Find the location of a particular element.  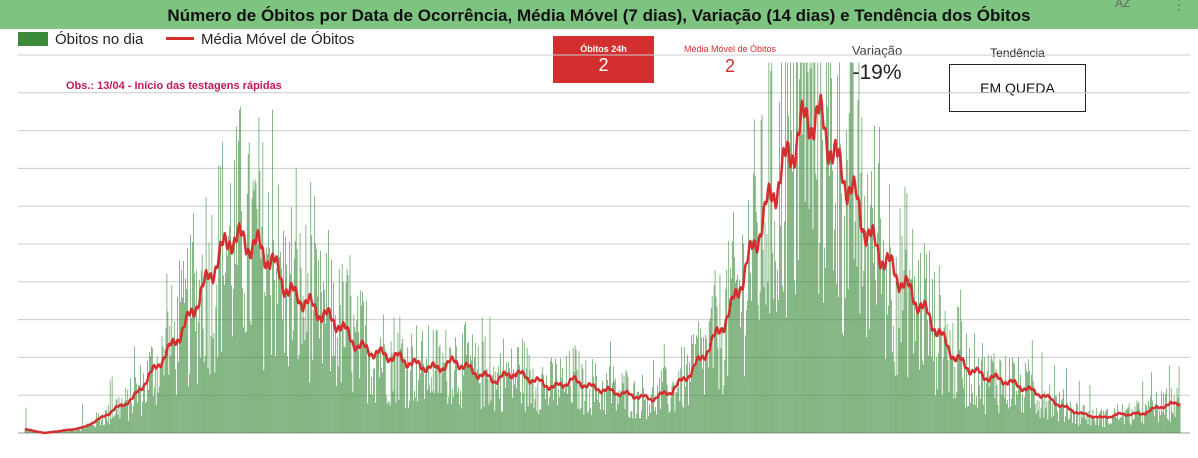

more-options-icon: ⋮ is located at coordinates (1179, 6).